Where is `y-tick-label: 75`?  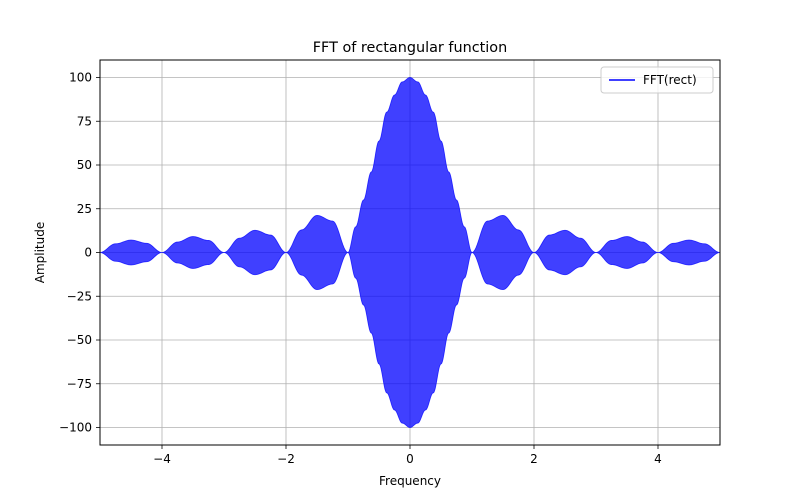
y-tick-label: 75 is located at coordinates (84, 121).